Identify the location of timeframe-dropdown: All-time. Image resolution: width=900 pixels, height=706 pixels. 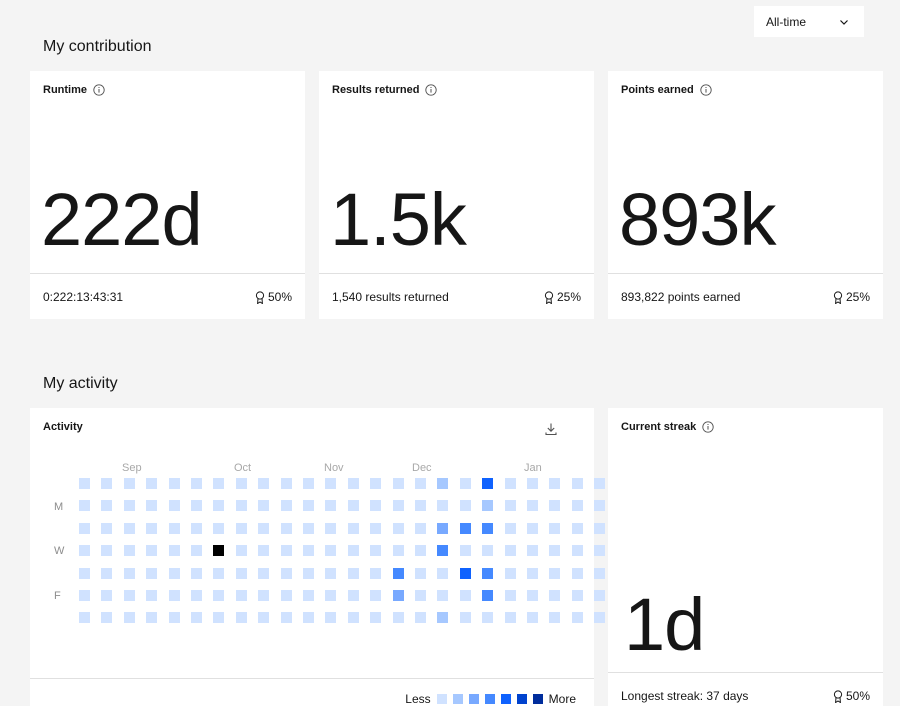
(809, 21).